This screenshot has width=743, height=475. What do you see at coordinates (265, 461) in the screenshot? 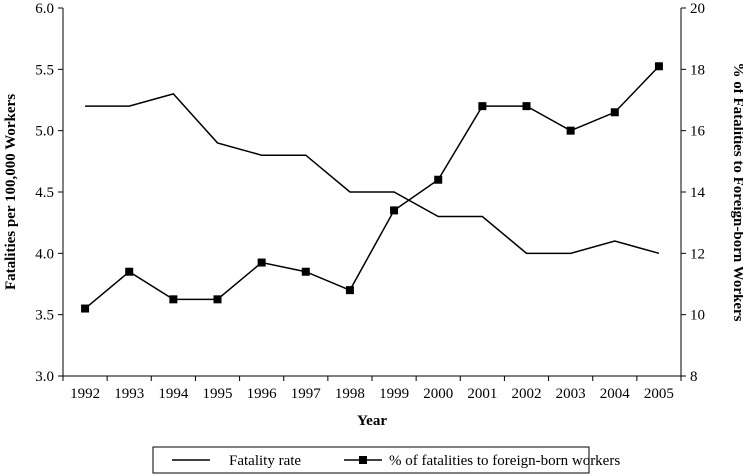
I see `legend-label-fatality-rate: Fatality rate` at bounding box center [265, 461].